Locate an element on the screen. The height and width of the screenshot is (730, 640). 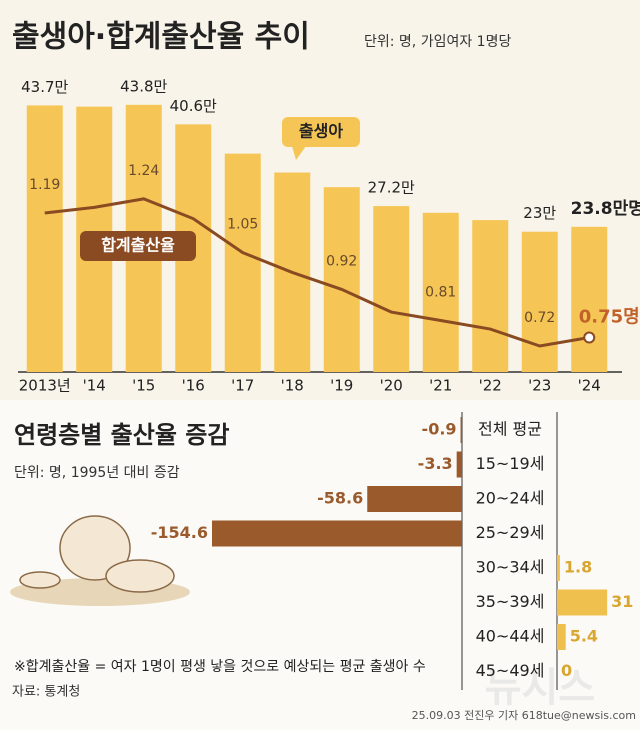
x-tick-label: '19 is located at coordinates (341, 386).